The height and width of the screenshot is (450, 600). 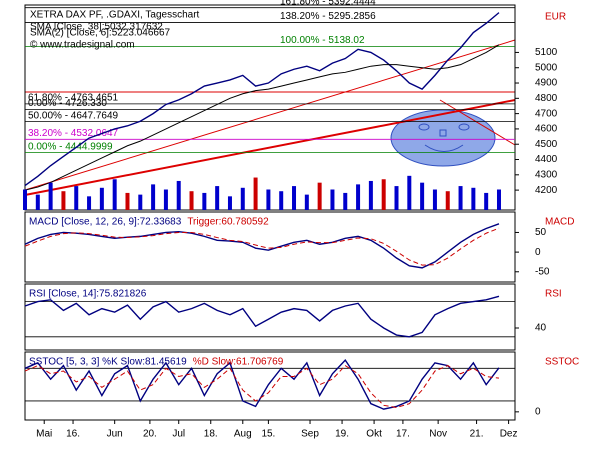 I want to click on x-tick-label: 19., so click(x=342, y=434).